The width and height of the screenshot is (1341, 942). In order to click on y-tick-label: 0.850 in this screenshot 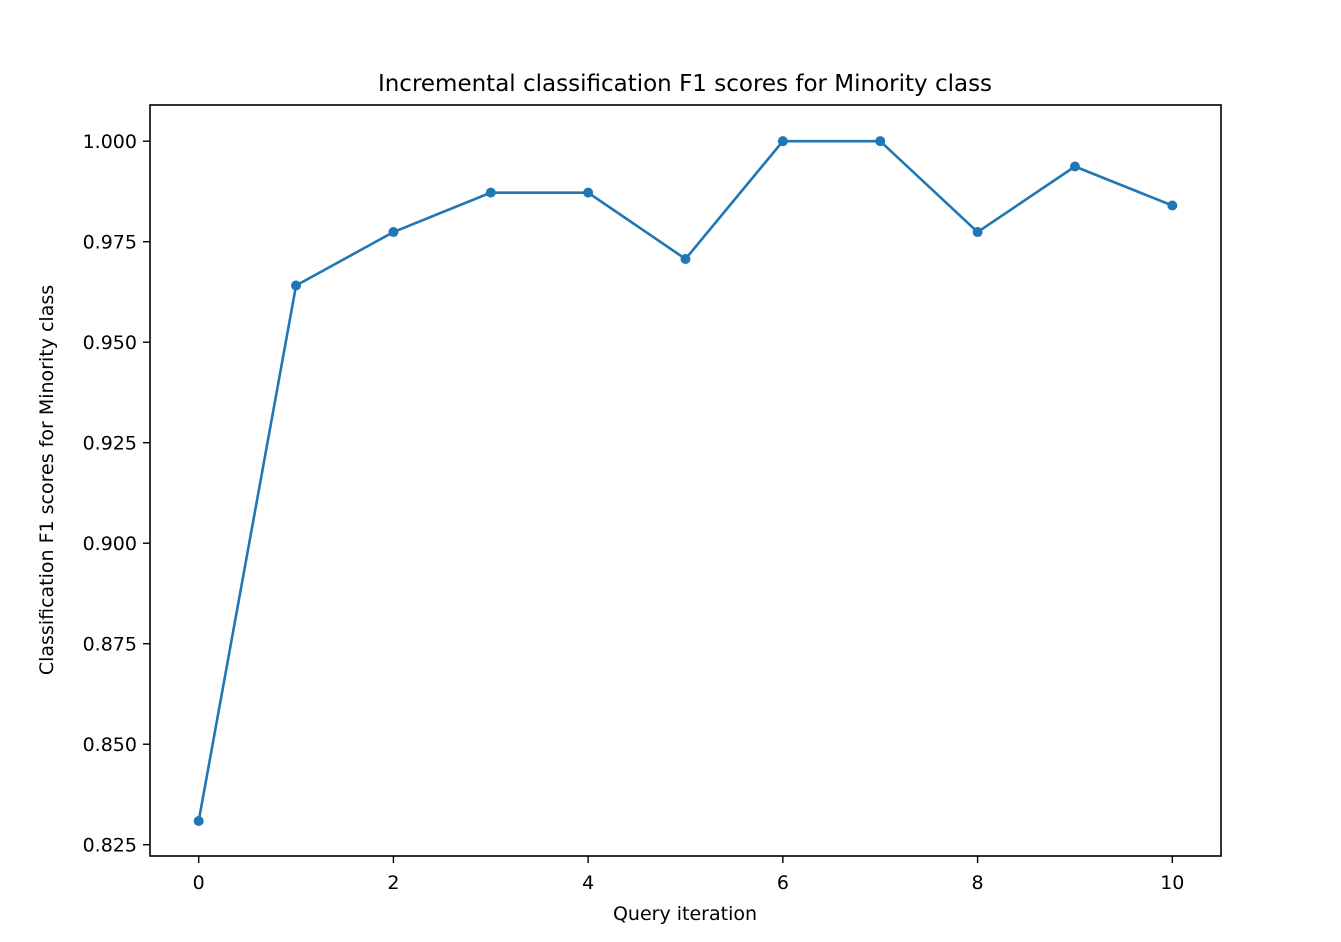, I will do `click(110, 745)`.